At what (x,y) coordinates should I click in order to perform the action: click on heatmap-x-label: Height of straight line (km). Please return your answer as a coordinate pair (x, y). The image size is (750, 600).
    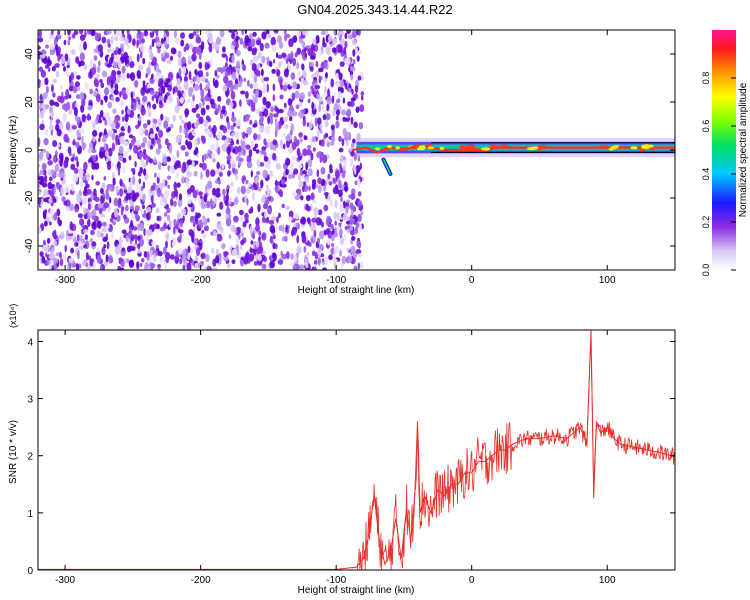
    Looking at the image, I should click on (356, 290).